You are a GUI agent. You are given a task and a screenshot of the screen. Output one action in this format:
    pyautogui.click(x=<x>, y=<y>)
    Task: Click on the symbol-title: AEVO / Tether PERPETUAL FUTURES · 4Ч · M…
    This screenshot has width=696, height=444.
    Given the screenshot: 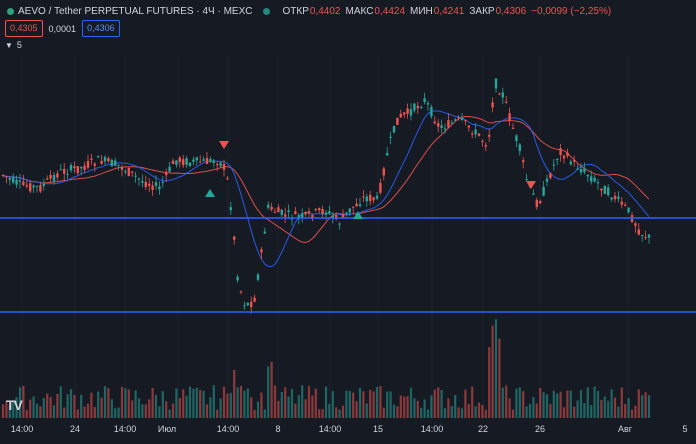 What is the action you would take?
    pyautogui.click(x=135, y=11)
    